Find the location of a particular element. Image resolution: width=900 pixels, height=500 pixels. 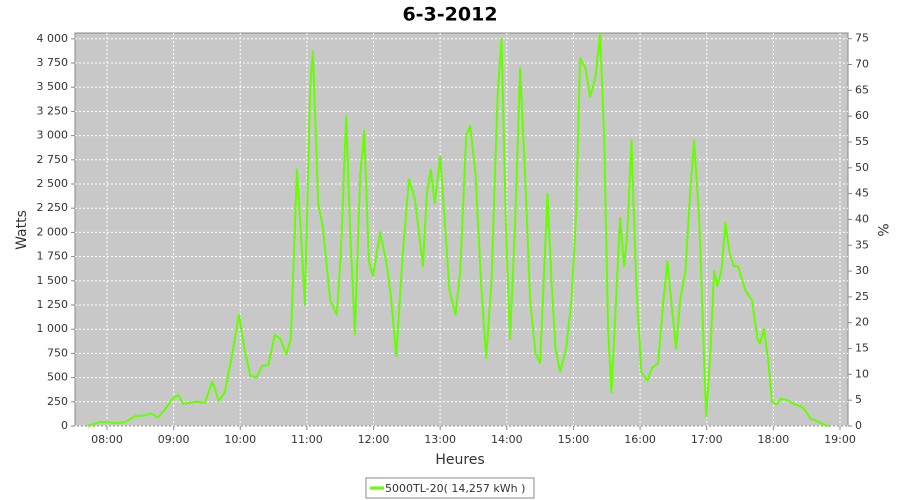

y-tick-label: 2 000 is located at coordinates (53, 231).